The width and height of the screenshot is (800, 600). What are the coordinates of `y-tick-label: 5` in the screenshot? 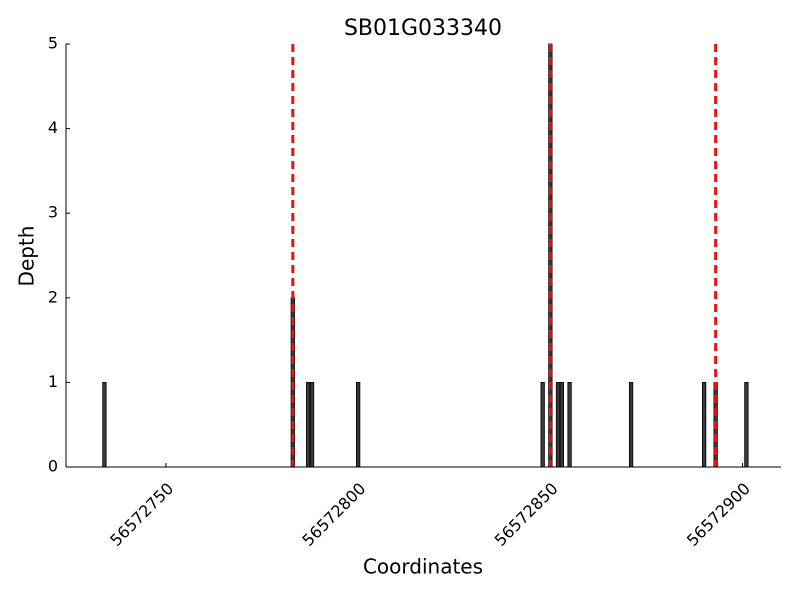 It's located at (53, 43).